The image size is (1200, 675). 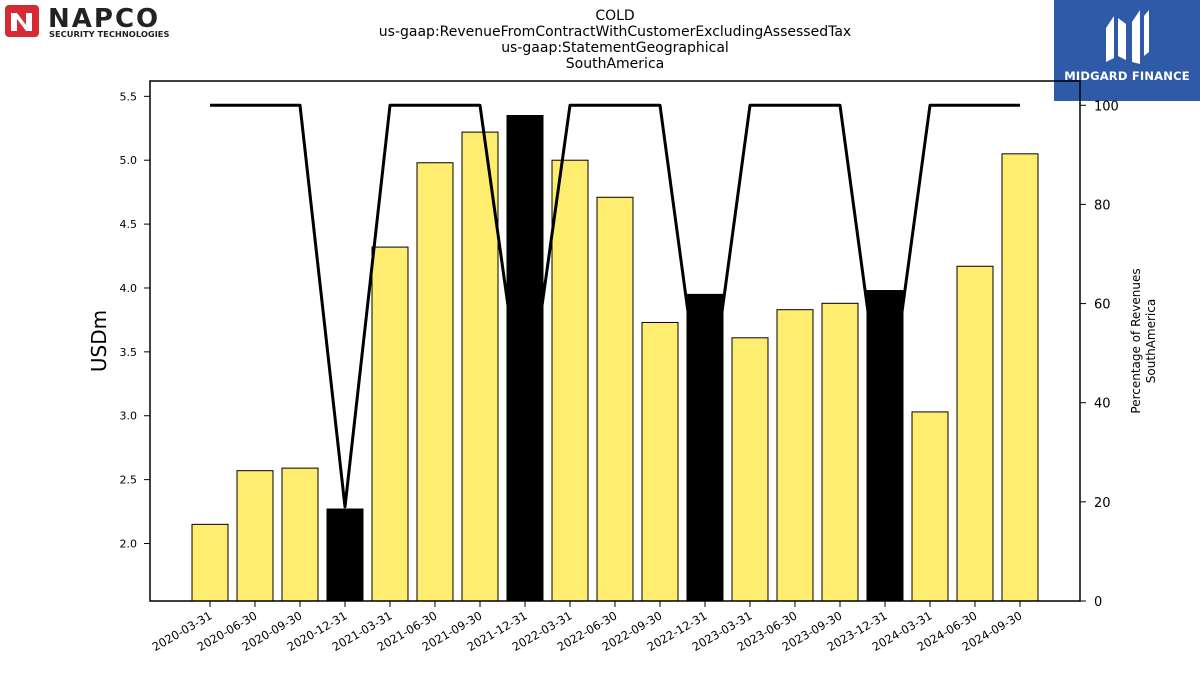 What do you see at coordinates (129, 480) in the screenshot?
I see `y-tick-label: 2.5` at bounding box center [129, 480].